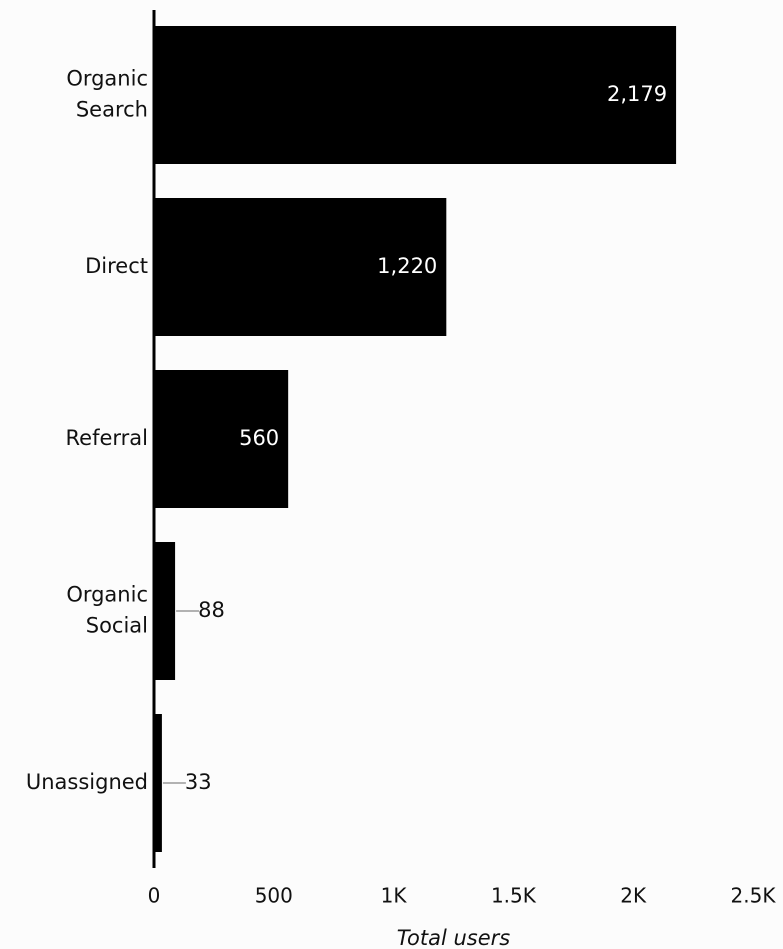  What do you see at coordinates (116, 266) in the screenshot?
I see `category-label: Direct` at bounding box center [116, 266].